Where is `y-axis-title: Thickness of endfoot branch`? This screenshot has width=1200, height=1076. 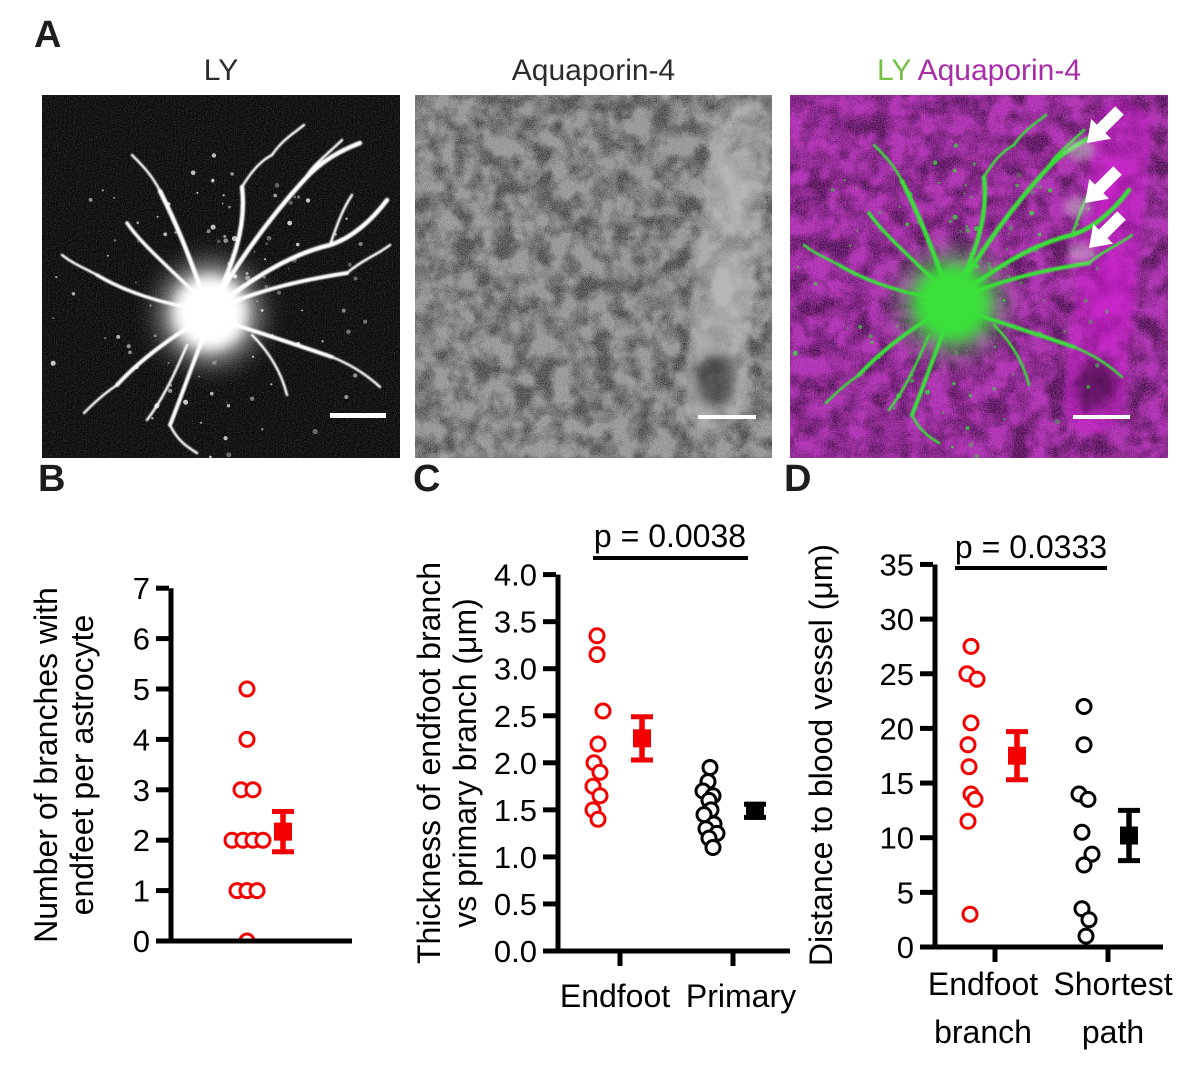 y-axis-title: Thickness of endfoot branch is located at coordinates (429, 763).